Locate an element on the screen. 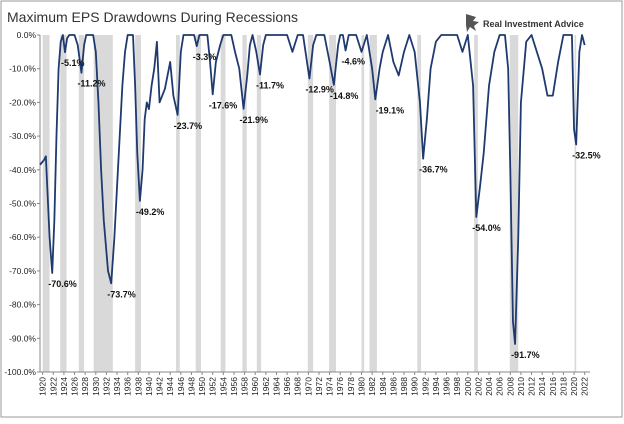 The width and height of the screenshot is (624, 424). annotation: -70.6% is located at coordinates (62, 284).